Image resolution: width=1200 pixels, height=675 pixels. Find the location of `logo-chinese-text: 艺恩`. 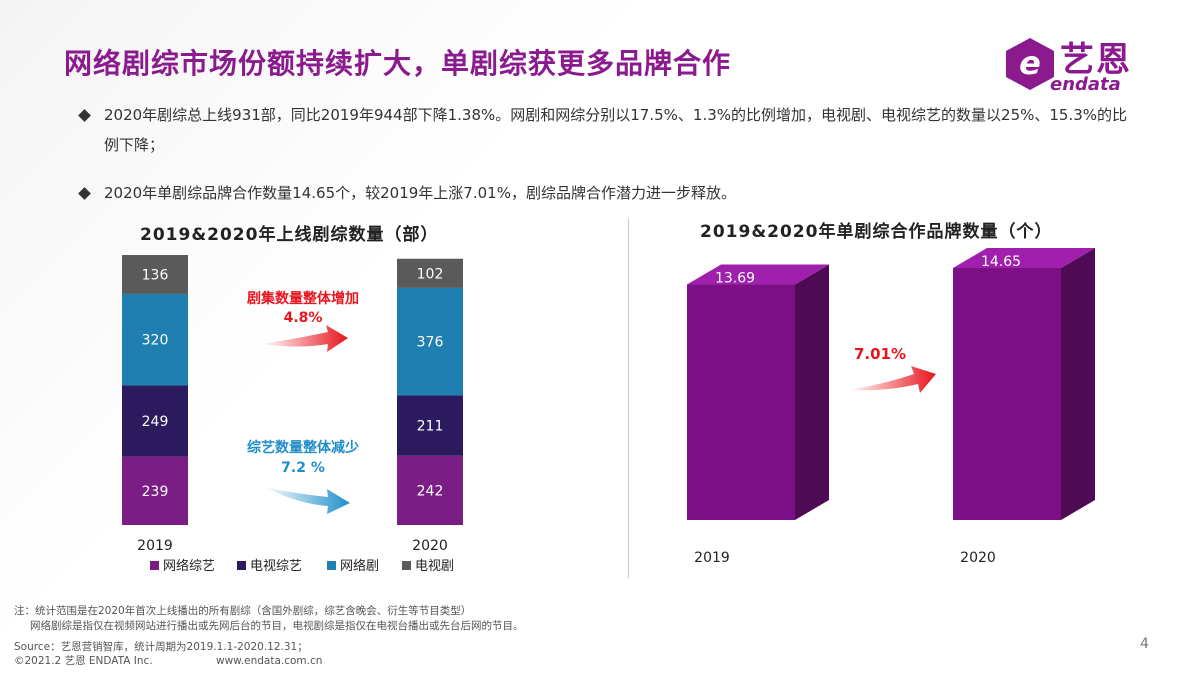

logo-chinese-text: 艺恩 is located at coordinates (1096, 60).